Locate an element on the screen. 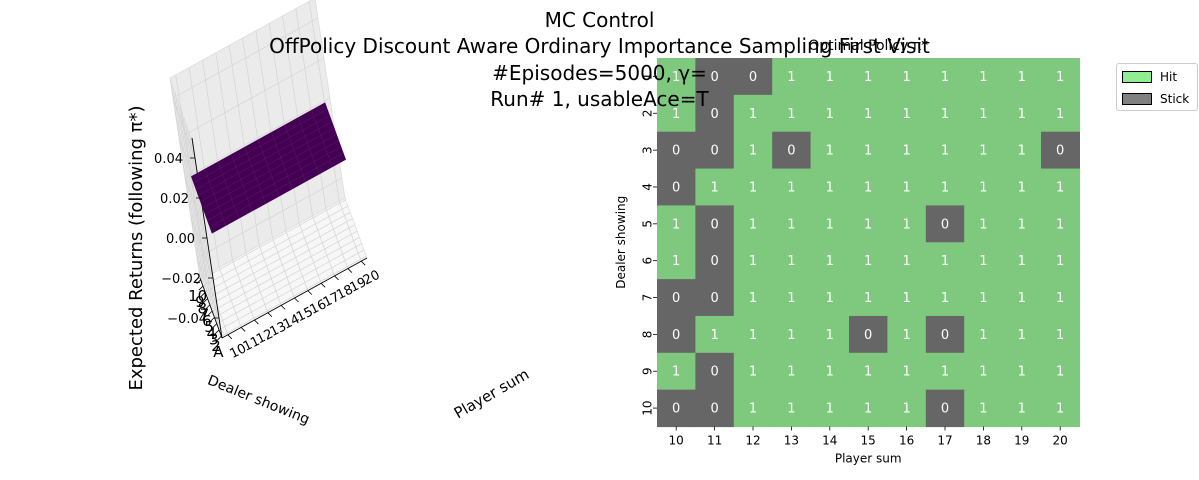 Image resolution: width=1199 pixels, height=480 pixels. heatmap-x-tick-label: 17 is located at coordinates (944, 441).